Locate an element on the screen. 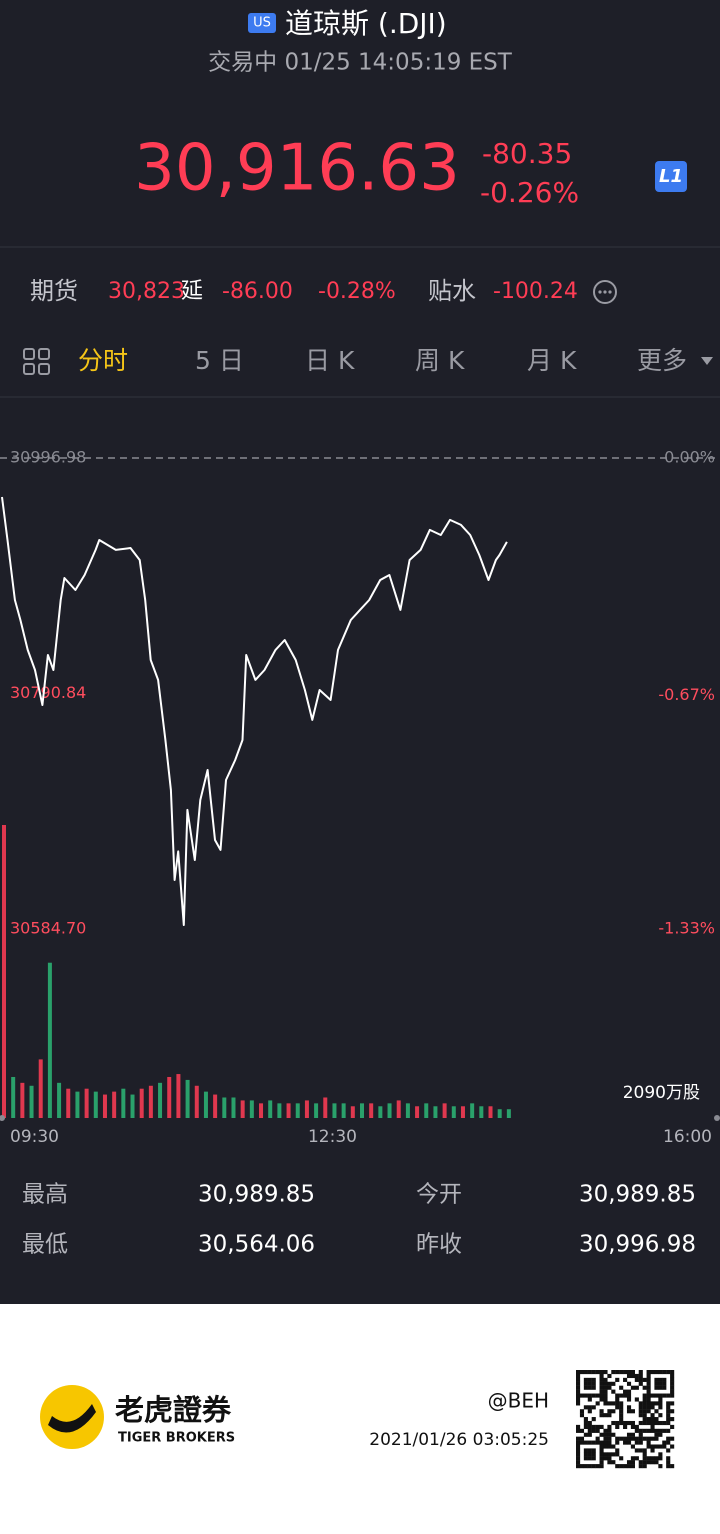 This screenshot has width=720, height=1534. tab: 周 K is located at coordinates (440, 360).